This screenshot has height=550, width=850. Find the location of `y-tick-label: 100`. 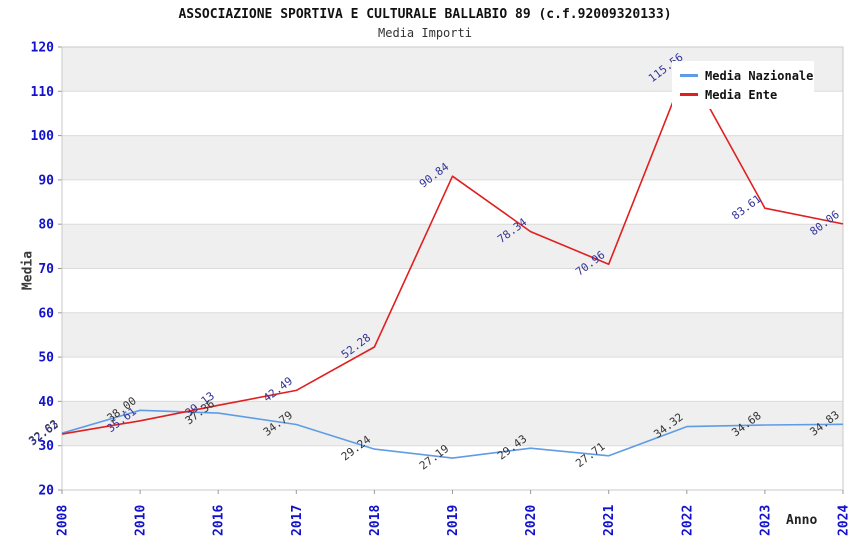

y-tick-label: 100 is located at coordinates (43, 136).